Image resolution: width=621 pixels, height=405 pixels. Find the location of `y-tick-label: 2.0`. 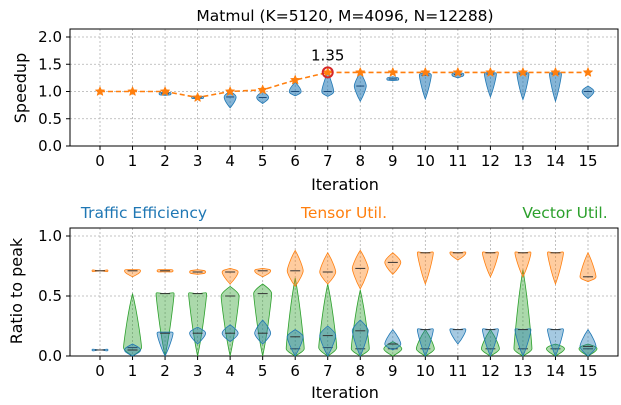

y-tick-label: 2.0 is located at coordinates (50, 37).